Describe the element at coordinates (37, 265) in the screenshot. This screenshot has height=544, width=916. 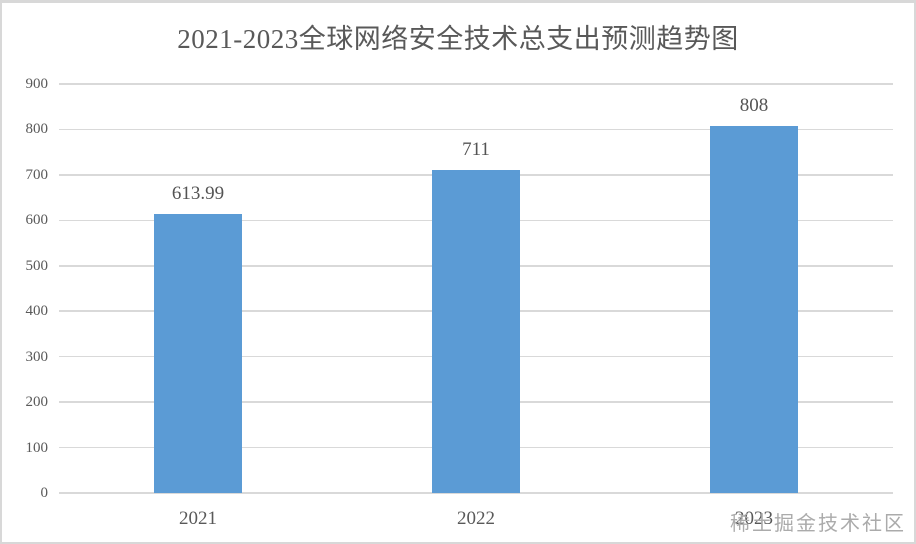
I see `y-axis-tick-label: 500` at that location.